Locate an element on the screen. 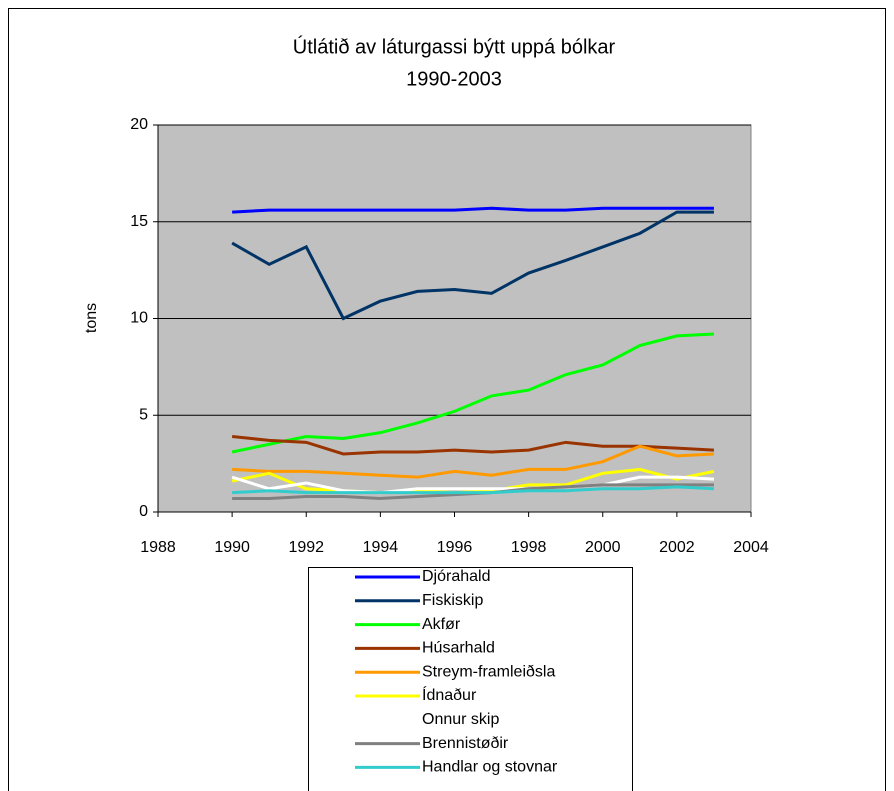 This screenshot has height=791, width=894. legend-label: Handlar og stovnar is located at coordinates (490, 767).